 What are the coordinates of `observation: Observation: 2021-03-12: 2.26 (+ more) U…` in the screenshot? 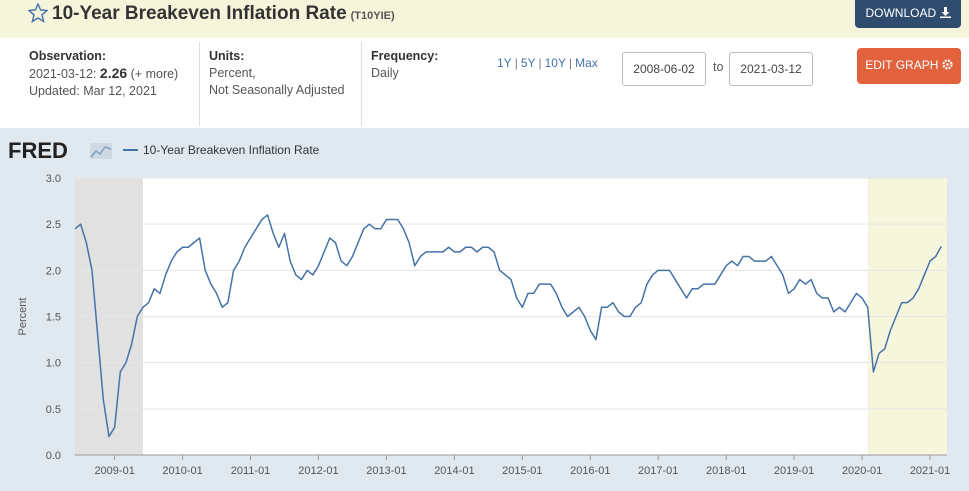 It's located at (104, 74).